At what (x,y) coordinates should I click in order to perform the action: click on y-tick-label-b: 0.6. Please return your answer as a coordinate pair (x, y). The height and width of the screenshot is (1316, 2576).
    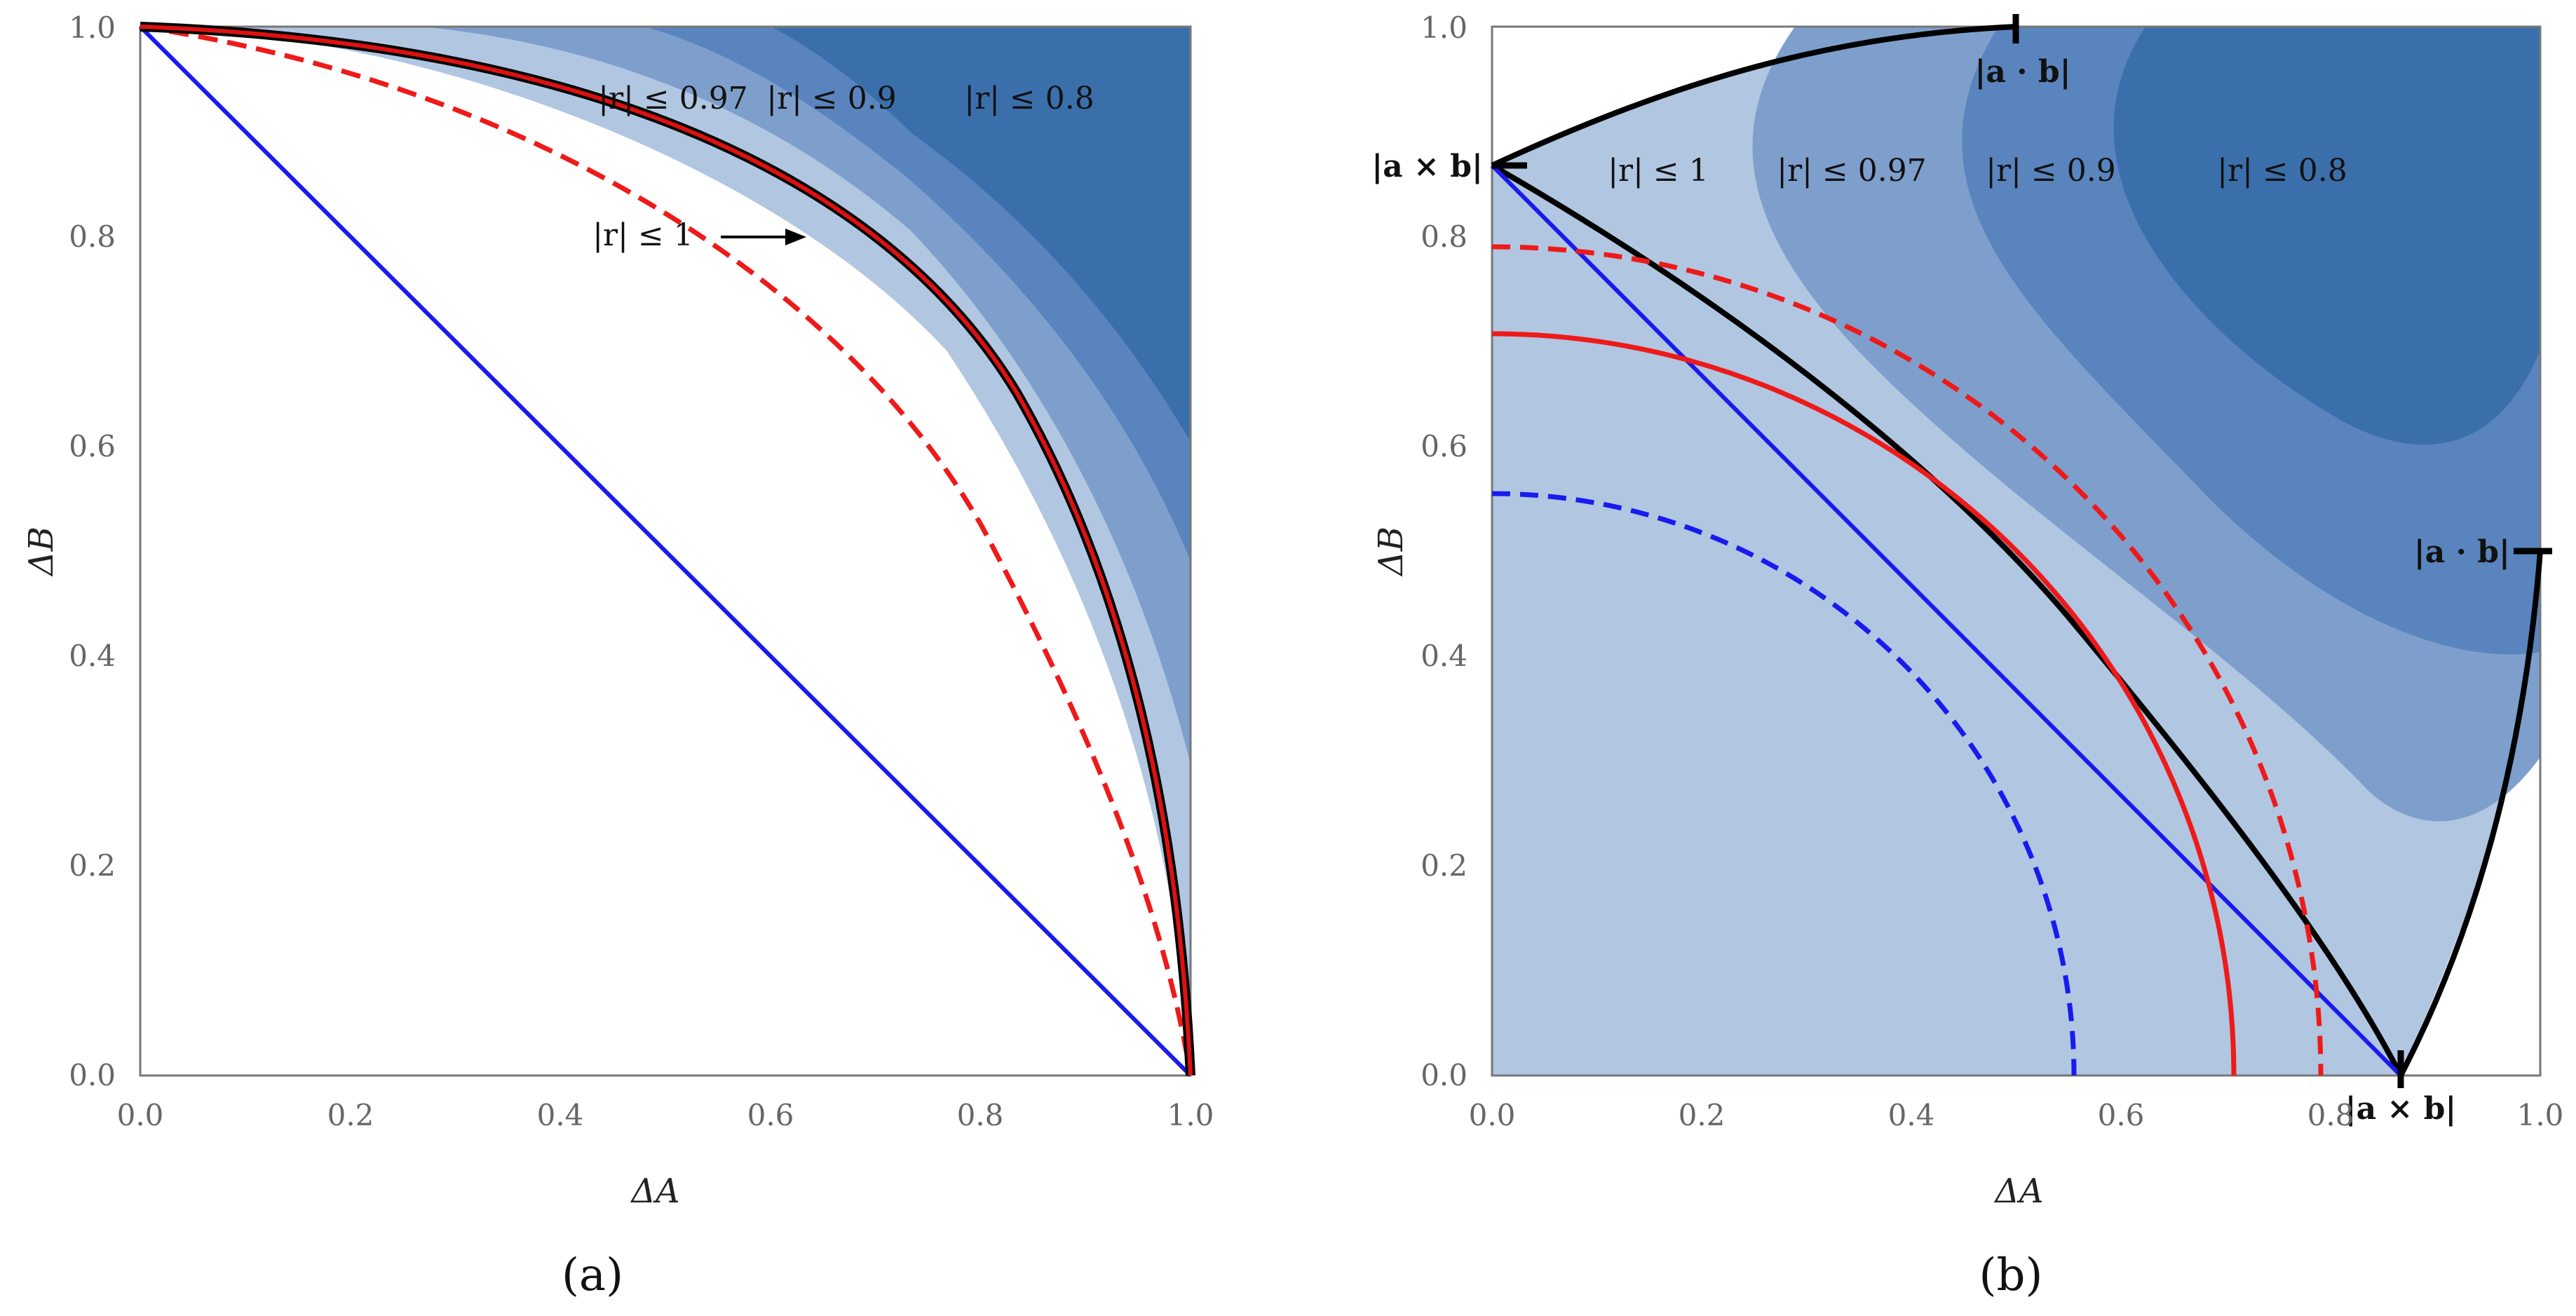
    Looking at the image, I should click on (1444, 446).